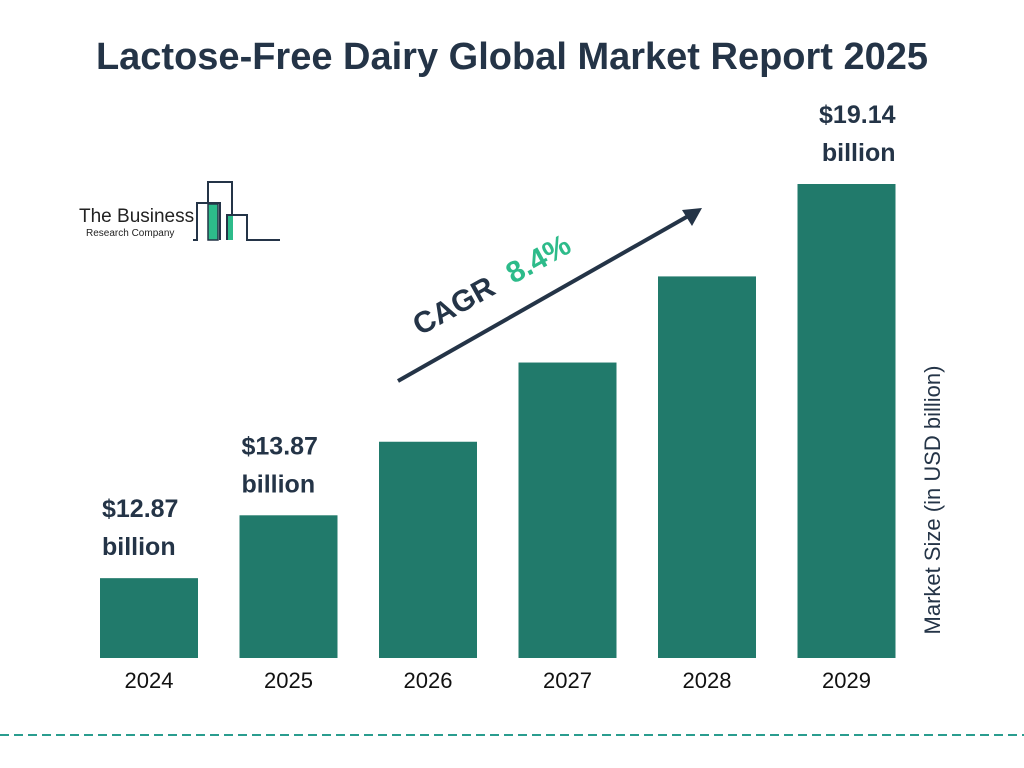 The width and height of the screenshot is (1024, 768). What do you see at coordinates (288, 680) in the screenshot?
I see `x-tick-label: 2025` at bounding box center [288, 680].